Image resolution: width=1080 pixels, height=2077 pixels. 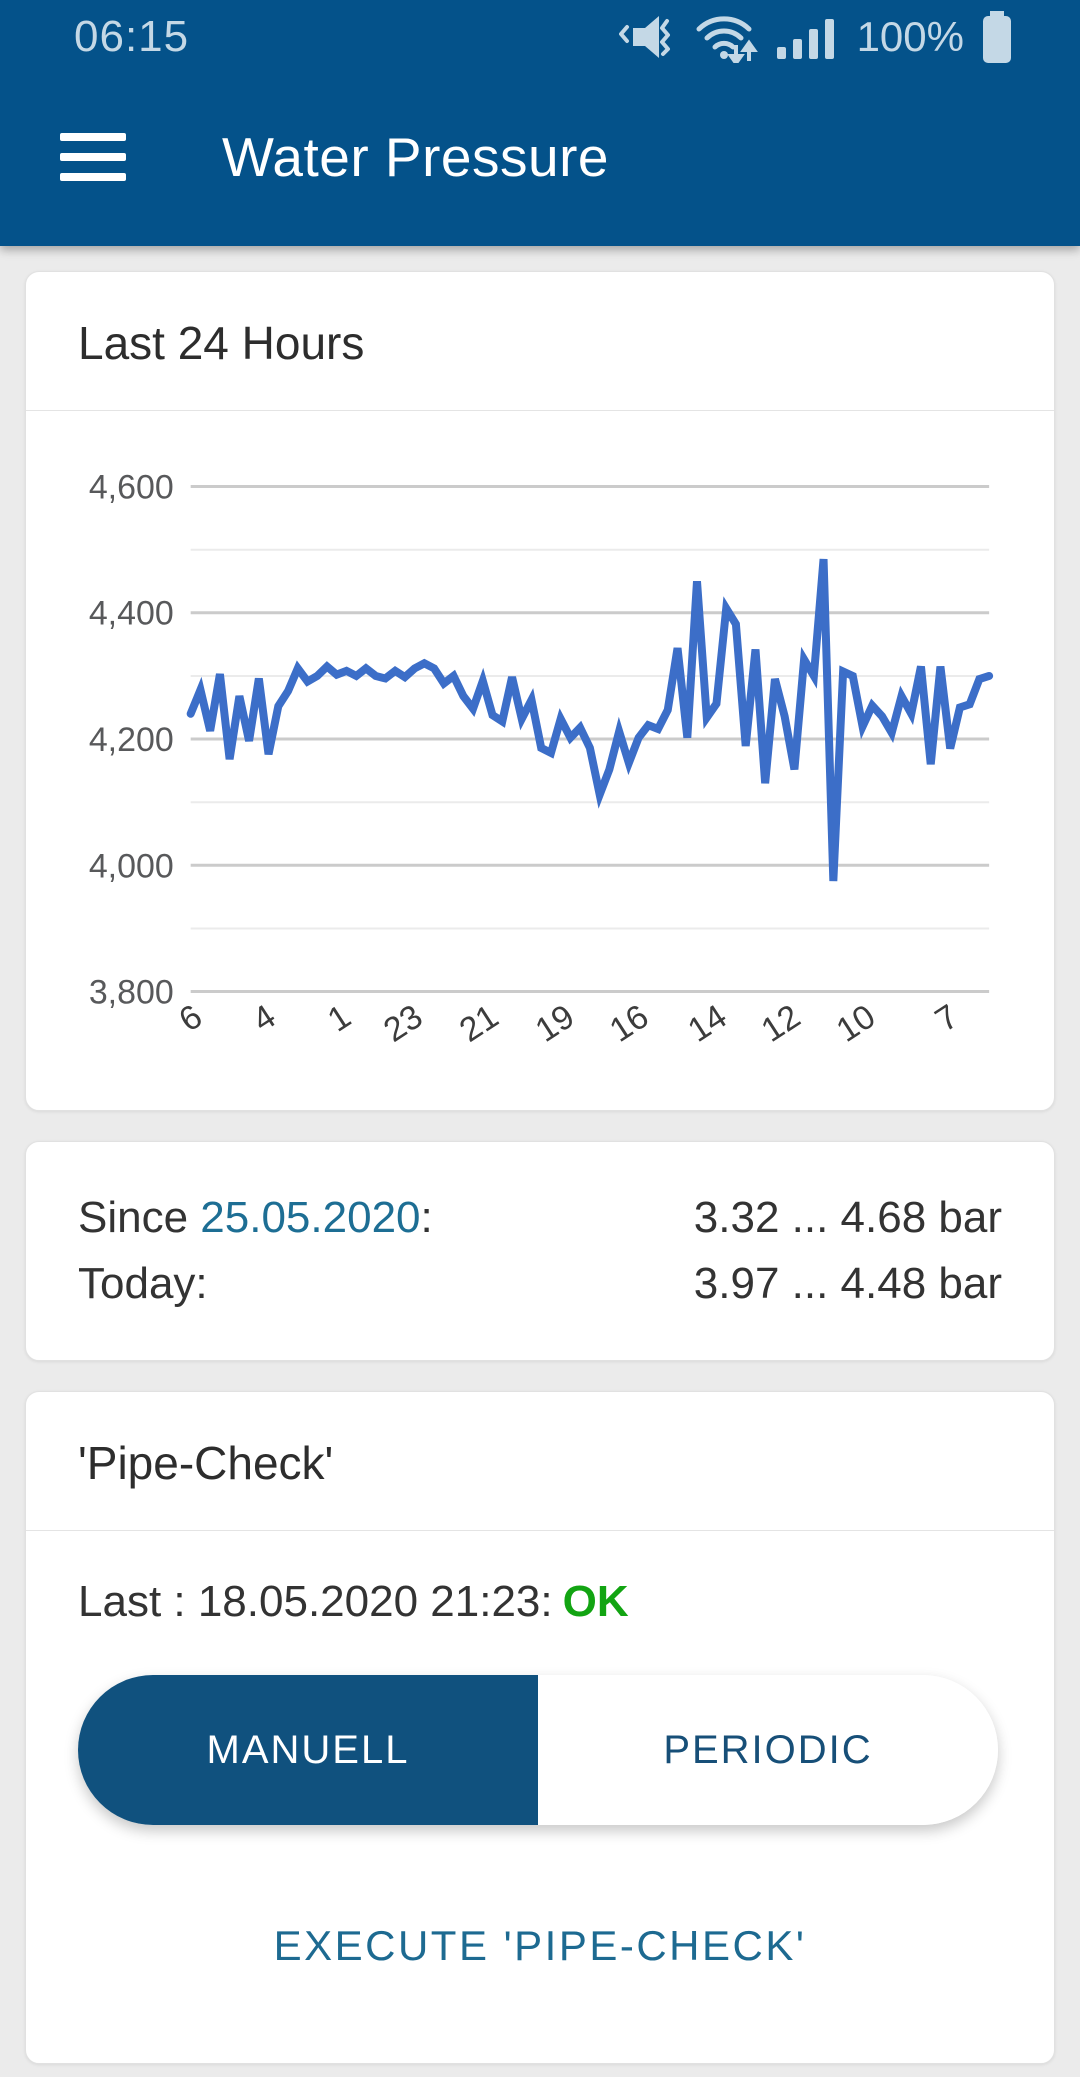 What do you see at coordinates (315, 1601) in the screenshot?
I see `last-check-label: Last : 18.05.2020 21:23:` at bounding box center [315, 1601].